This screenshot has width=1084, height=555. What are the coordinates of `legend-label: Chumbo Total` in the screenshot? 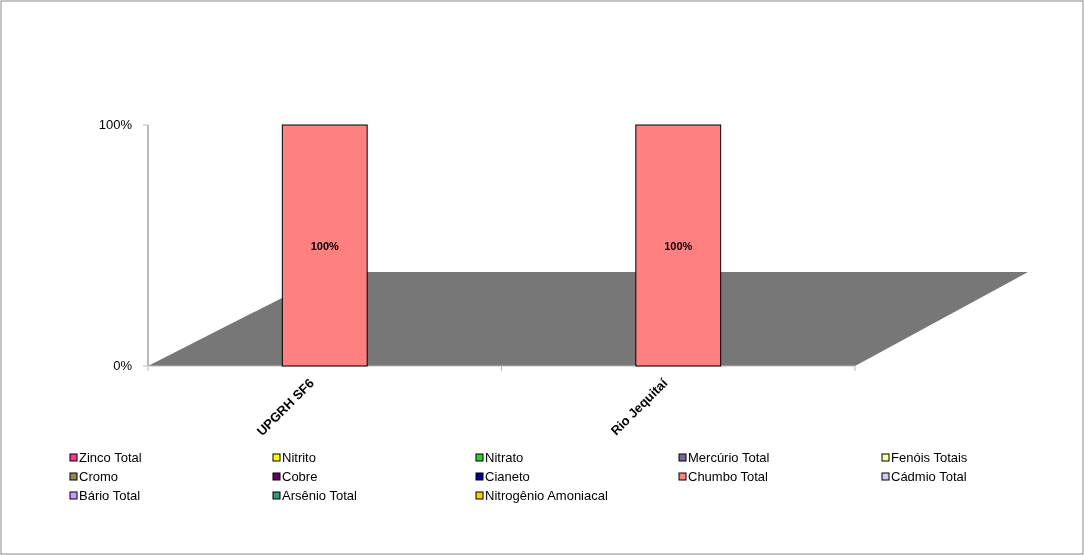 It's located at (728, 476).